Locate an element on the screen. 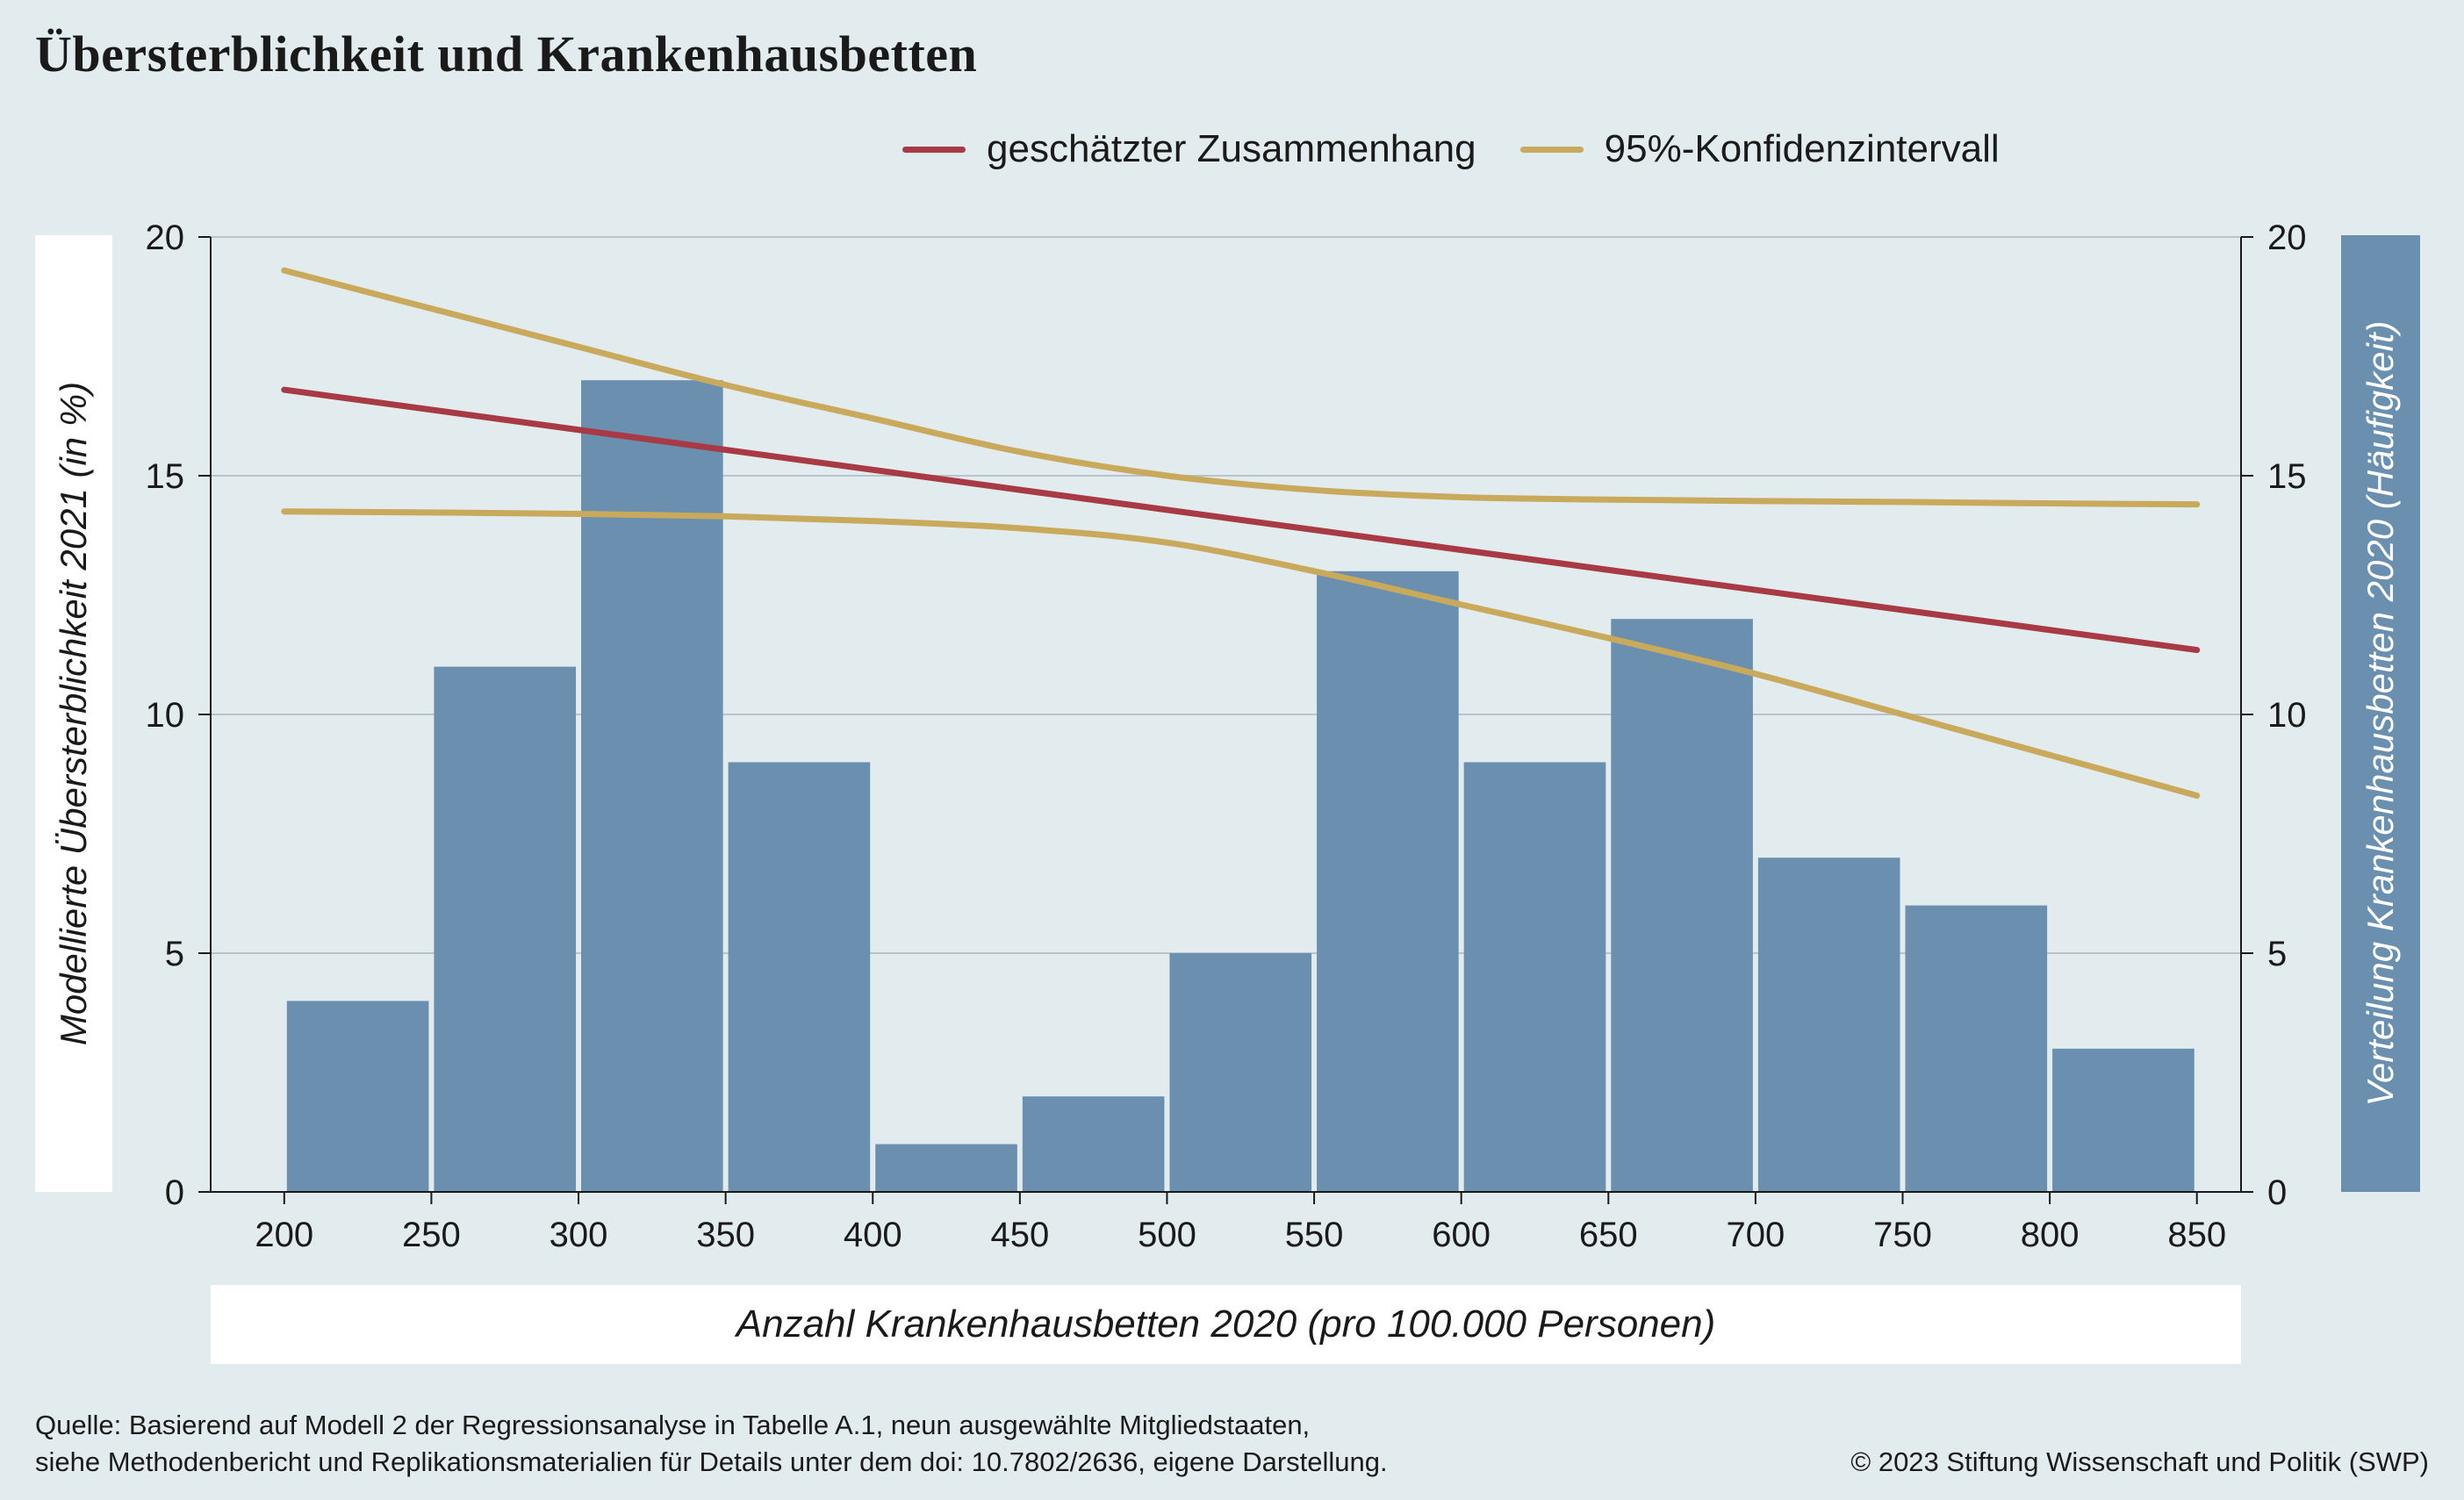 Image resolution: width=2464 pixels, height=1500 pixels. x-tick-label-500: 500 is located at coordinates (1167, 1235).